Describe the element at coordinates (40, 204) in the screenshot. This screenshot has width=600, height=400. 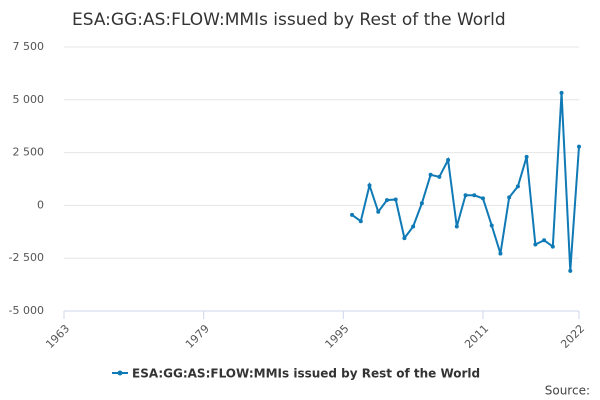
I see `y-tick-label: 0` at that location.